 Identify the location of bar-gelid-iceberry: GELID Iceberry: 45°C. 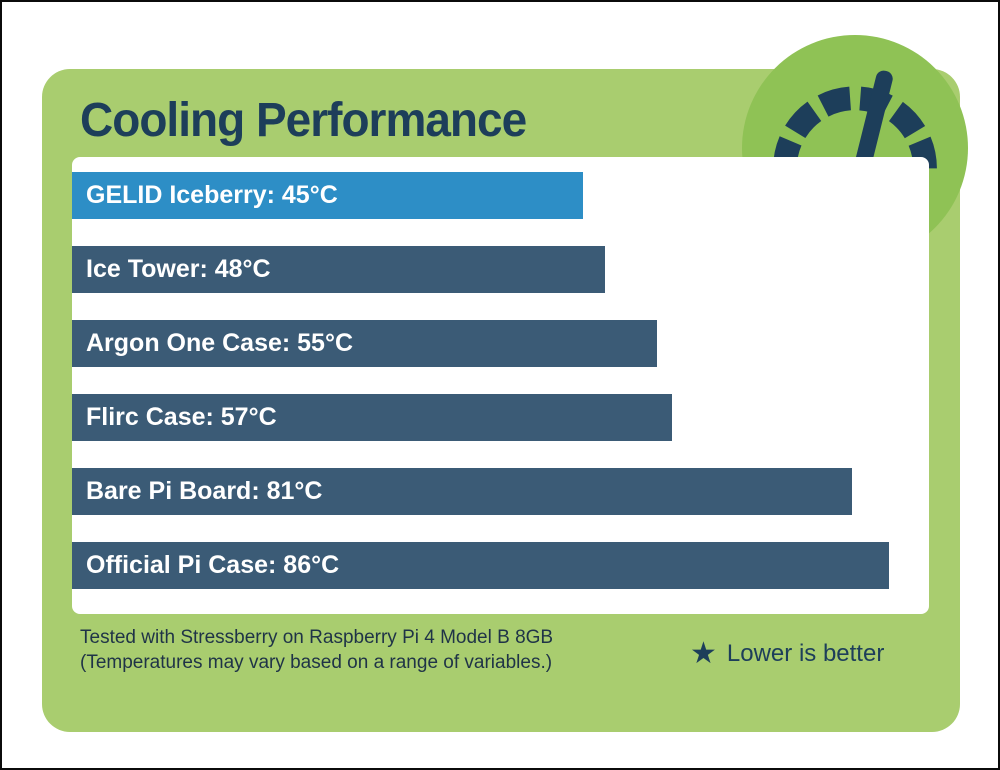
(327, 195).